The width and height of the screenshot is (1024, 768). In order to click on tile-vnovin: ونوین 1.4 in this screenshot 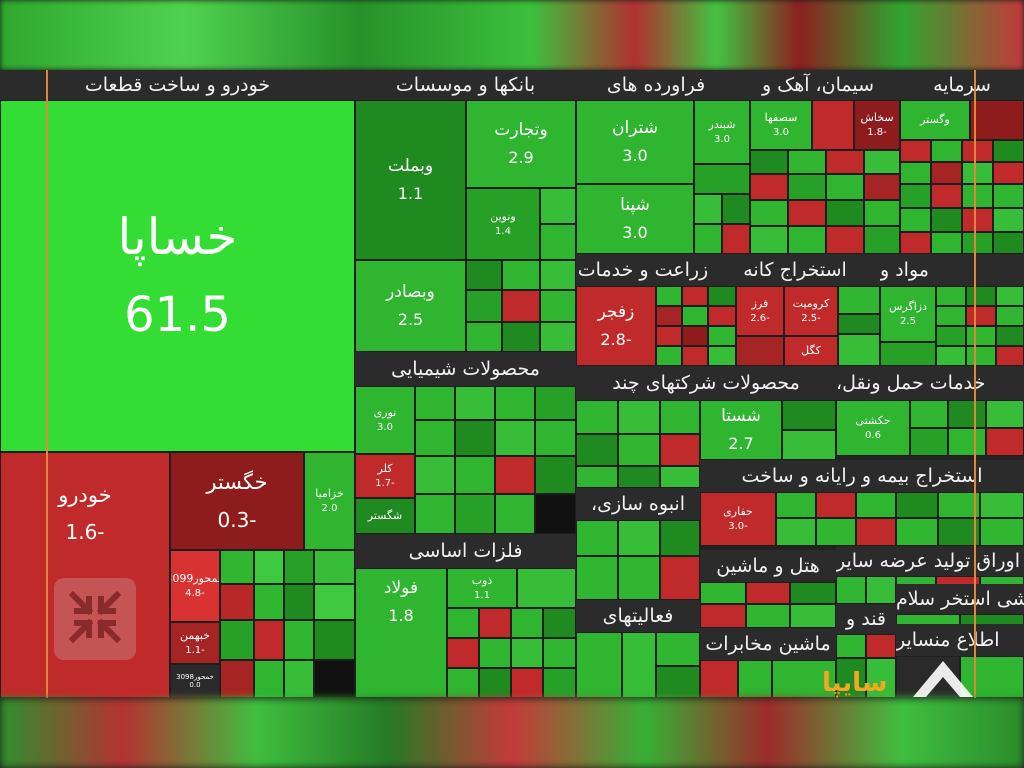, I will do `click(503, 224)`.